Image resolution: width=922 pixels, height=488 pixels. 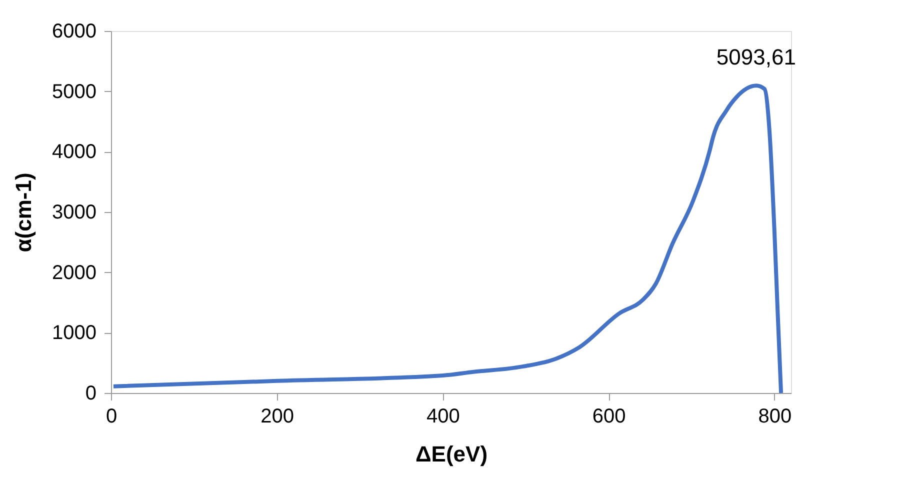 What do you see at coordinates (74, 213) in the screenshot?
I see `y-tick-label: 3000` at bounding box center [74, 213].